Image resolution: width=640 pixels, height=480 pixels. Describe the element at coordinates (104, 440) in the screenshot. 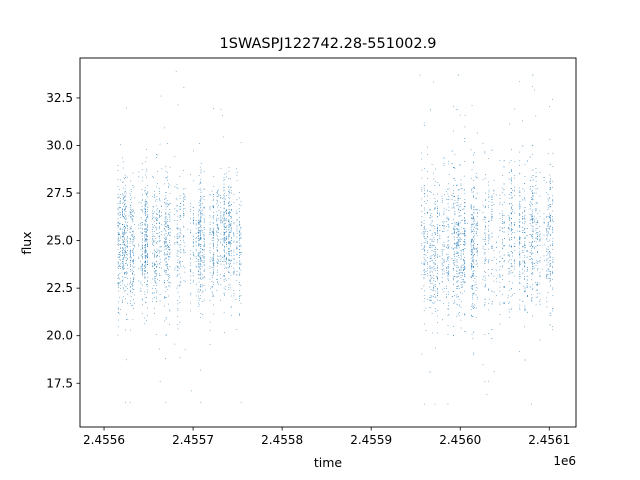

I see `x-tick-label: 2.4556` at that location.